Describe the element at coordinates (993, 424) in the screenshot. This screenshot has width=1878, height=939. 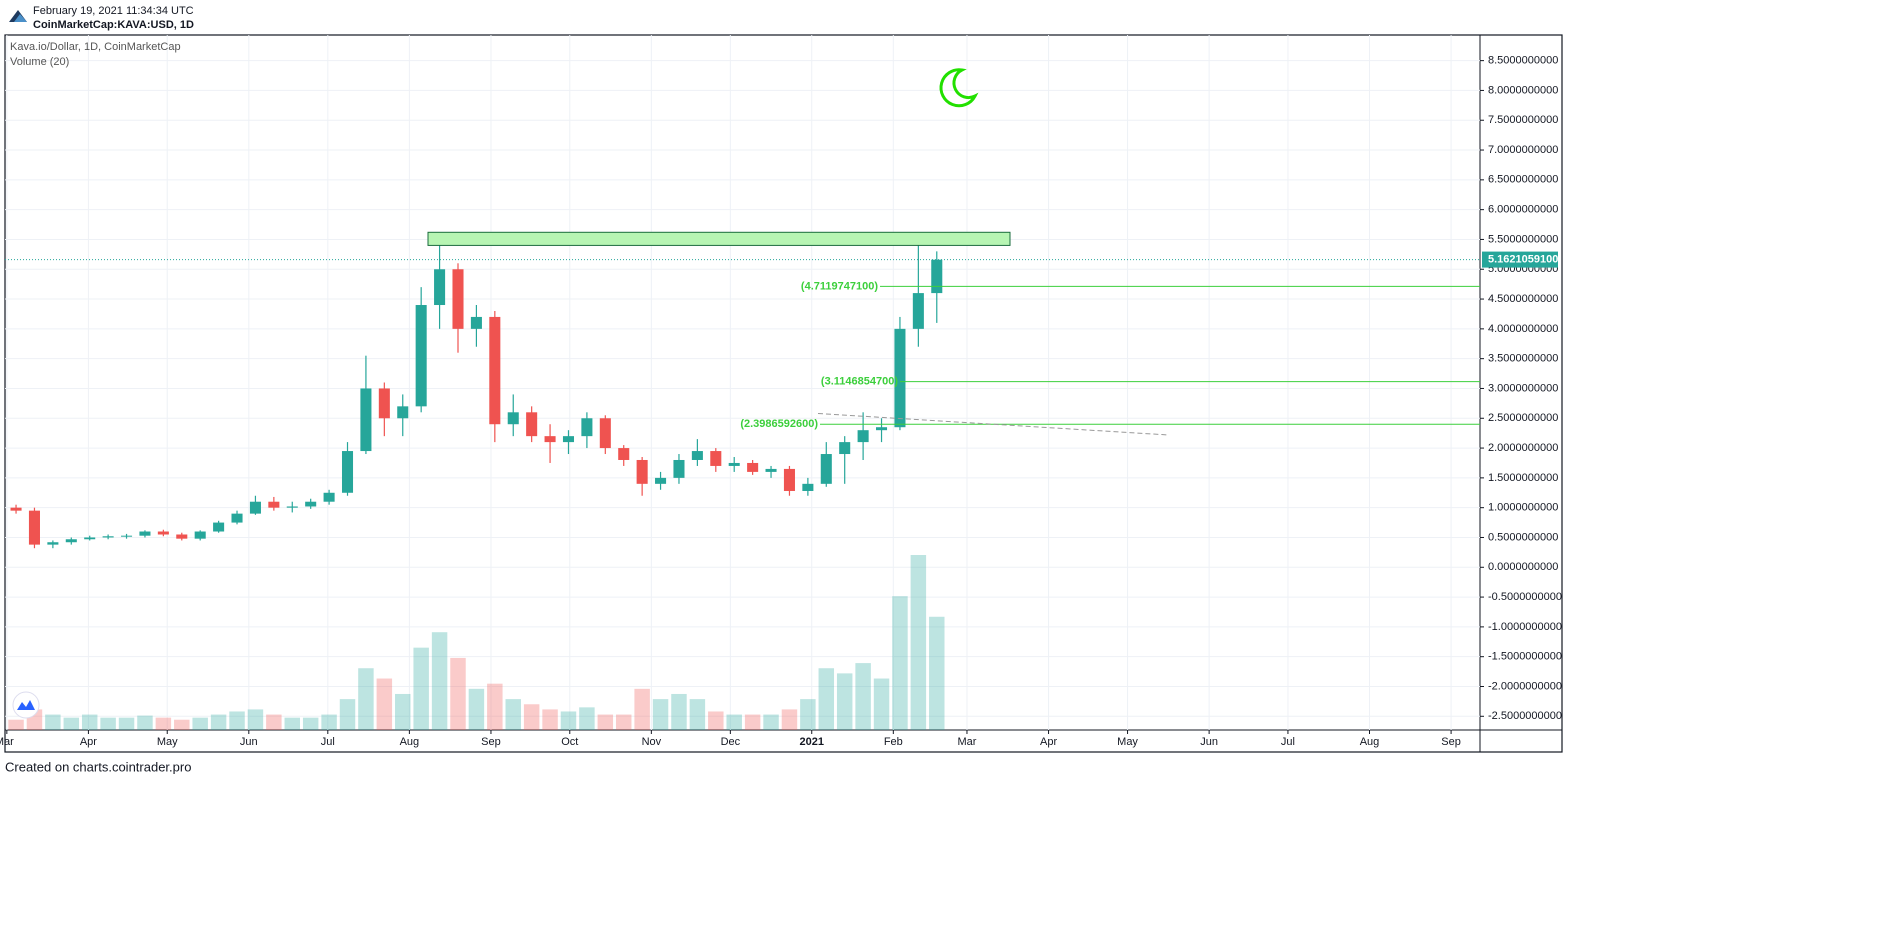
I see `trendline` at that location.